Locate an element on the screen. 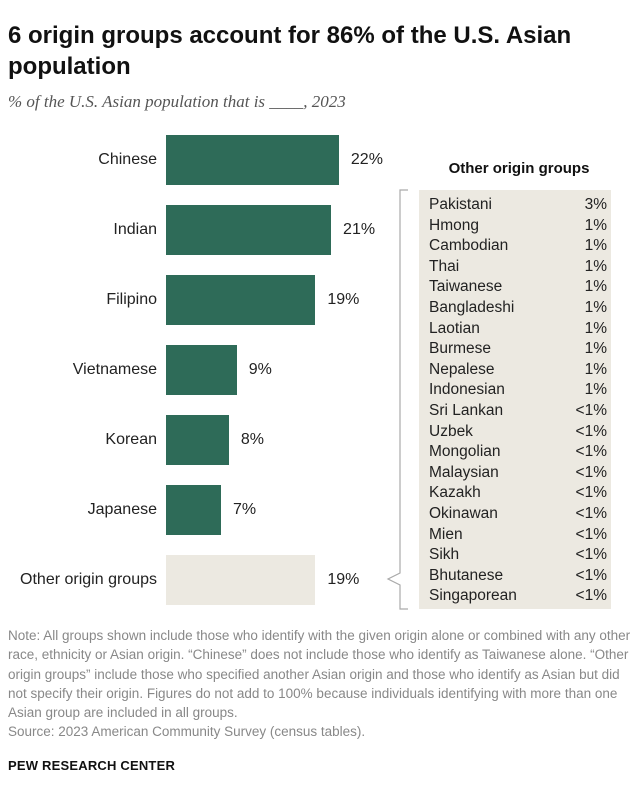  list-item: Pakistani 3% is located at coordinates (518, 205).